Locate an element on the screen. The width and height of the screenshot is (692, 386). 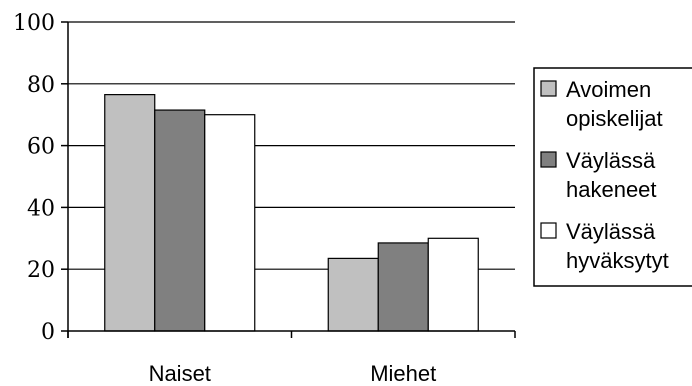
x-tick-label-miehet: Miehet is located at coordinates (403, 373).